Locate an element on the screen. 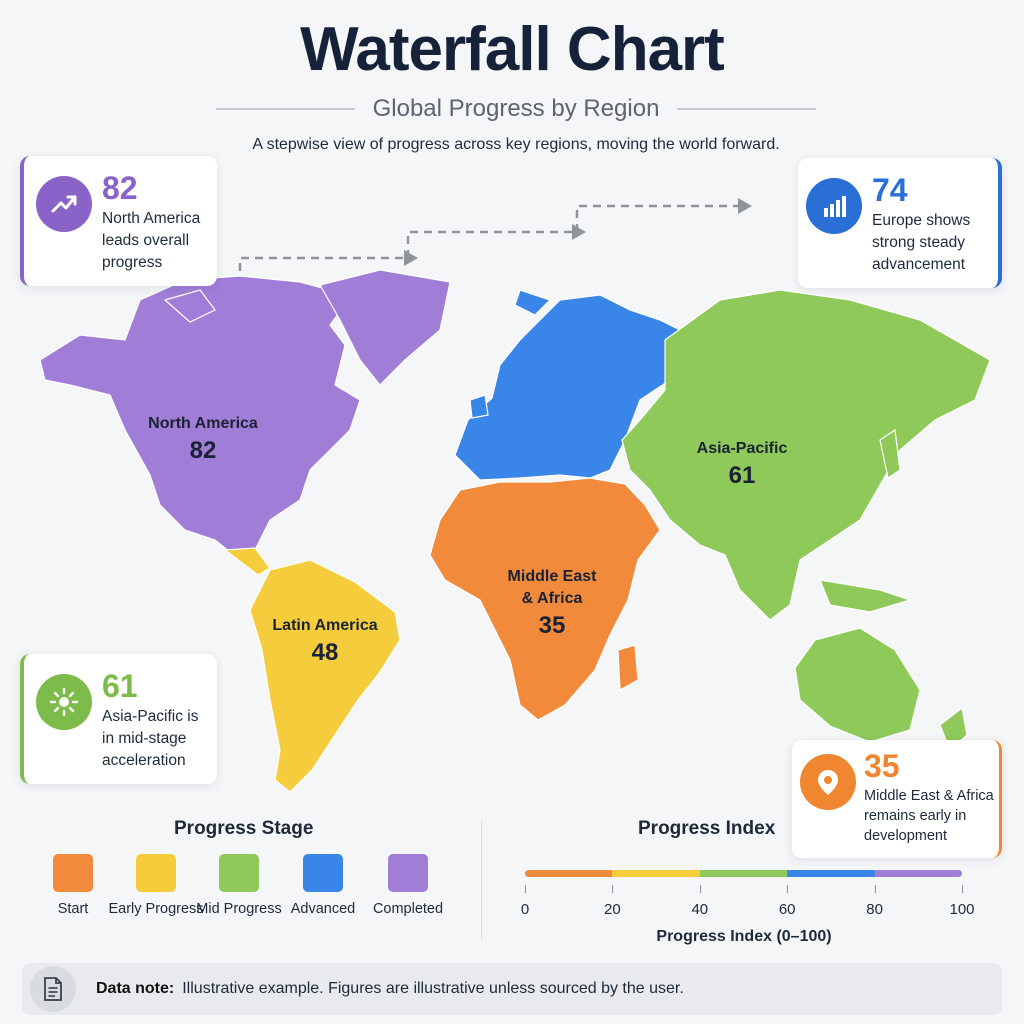 This screenshot has height=1024, width=1024. callout-value: 74 is located at coordinates (890, 190).